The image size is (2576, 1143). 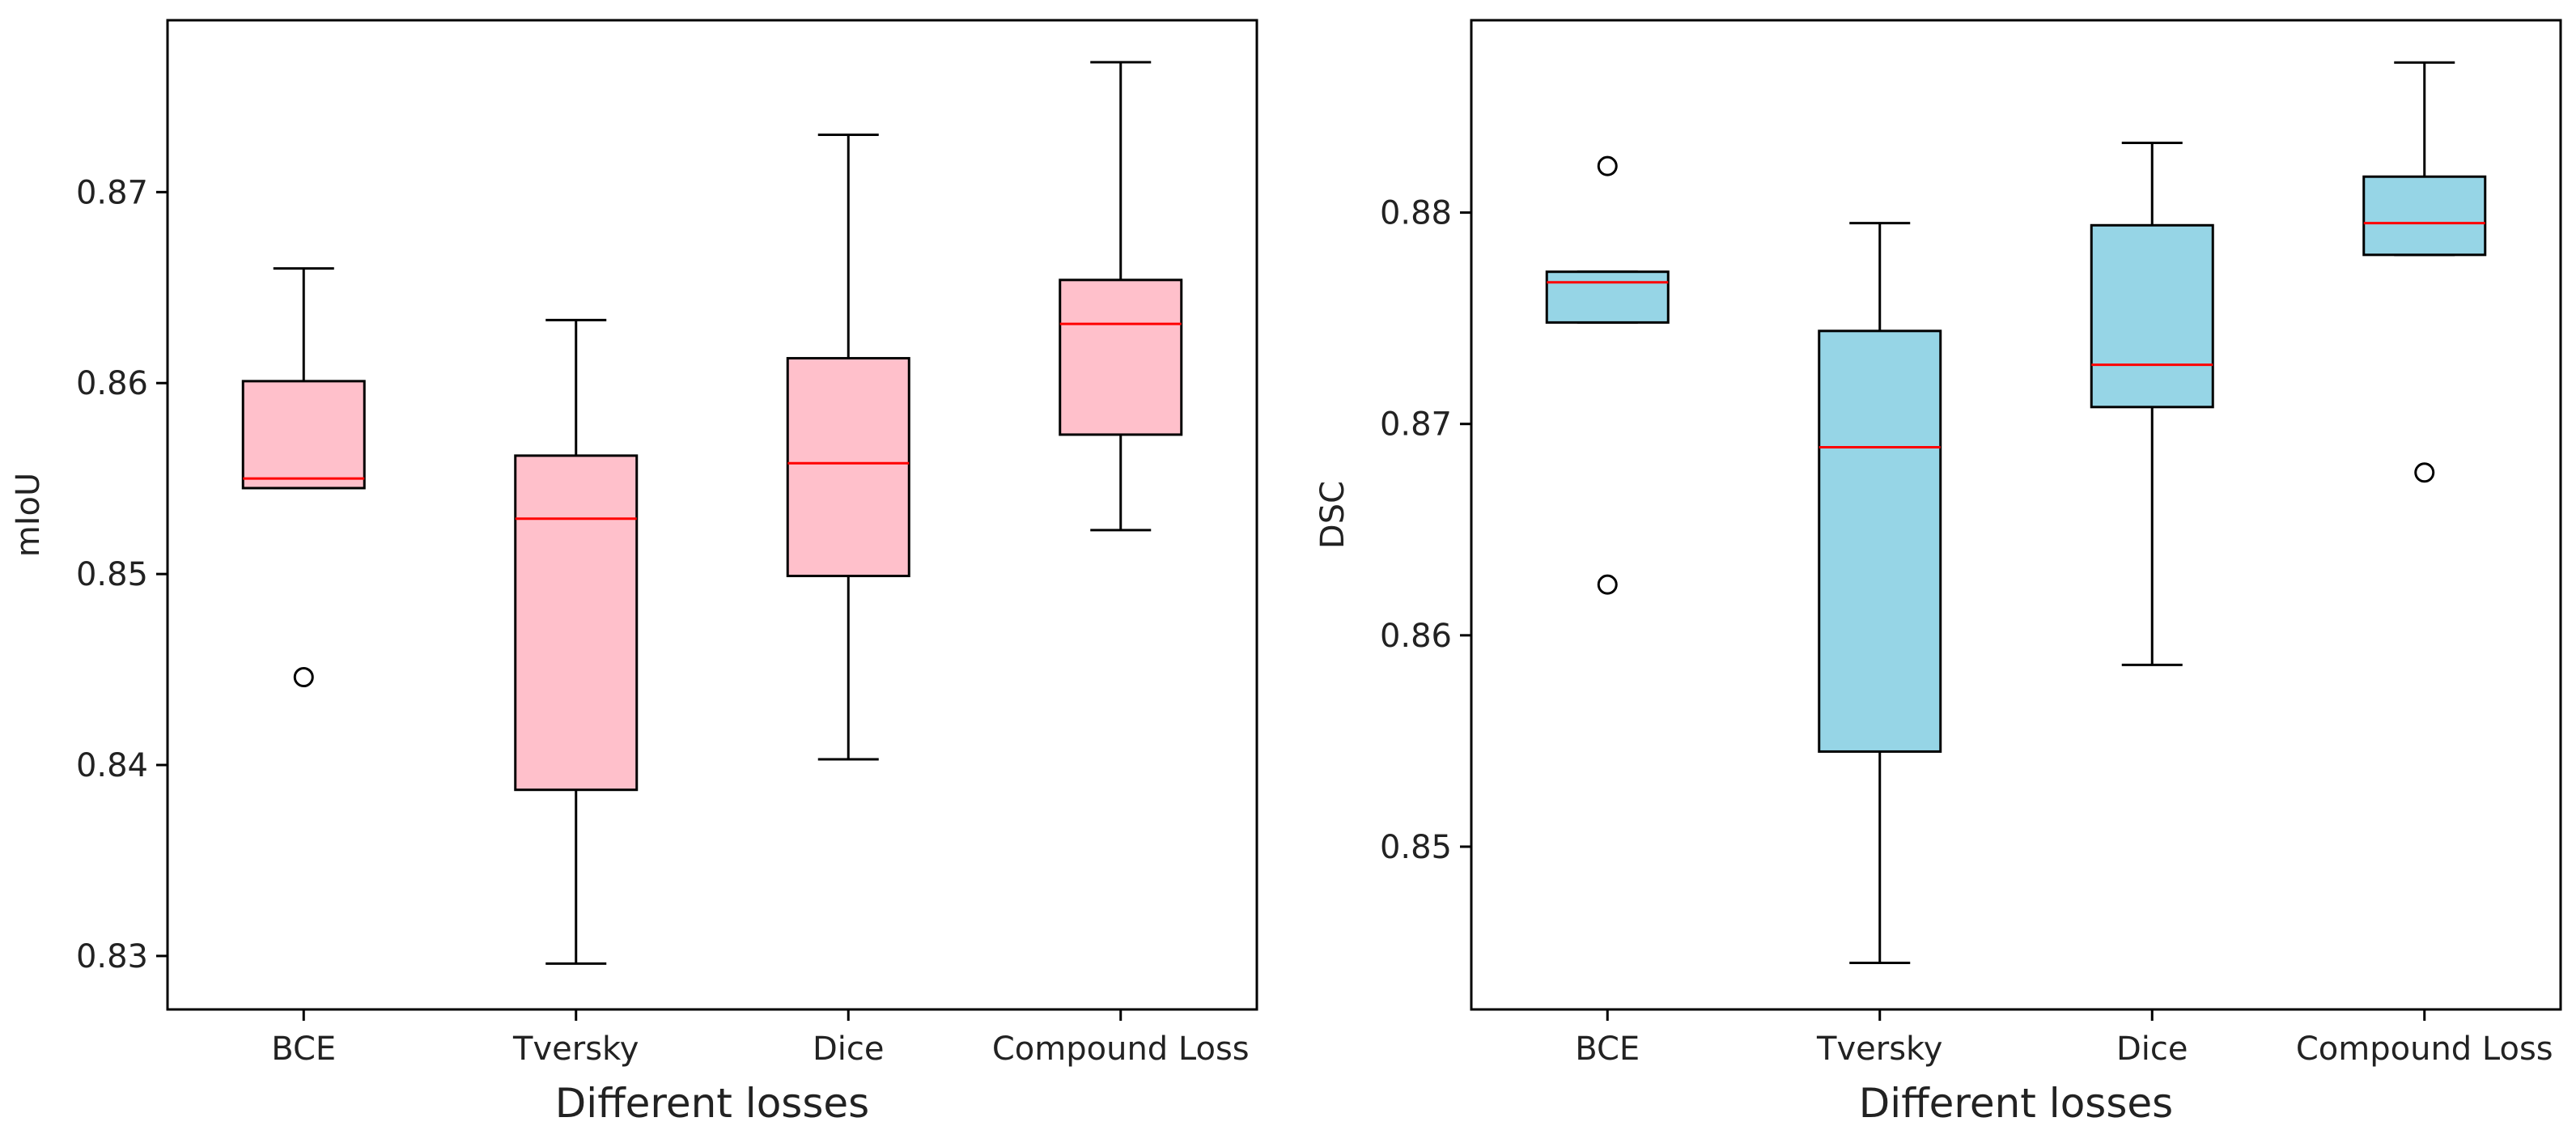 I want to click on right-y-tick-label: 0.88, so click(x=1416, y=213).